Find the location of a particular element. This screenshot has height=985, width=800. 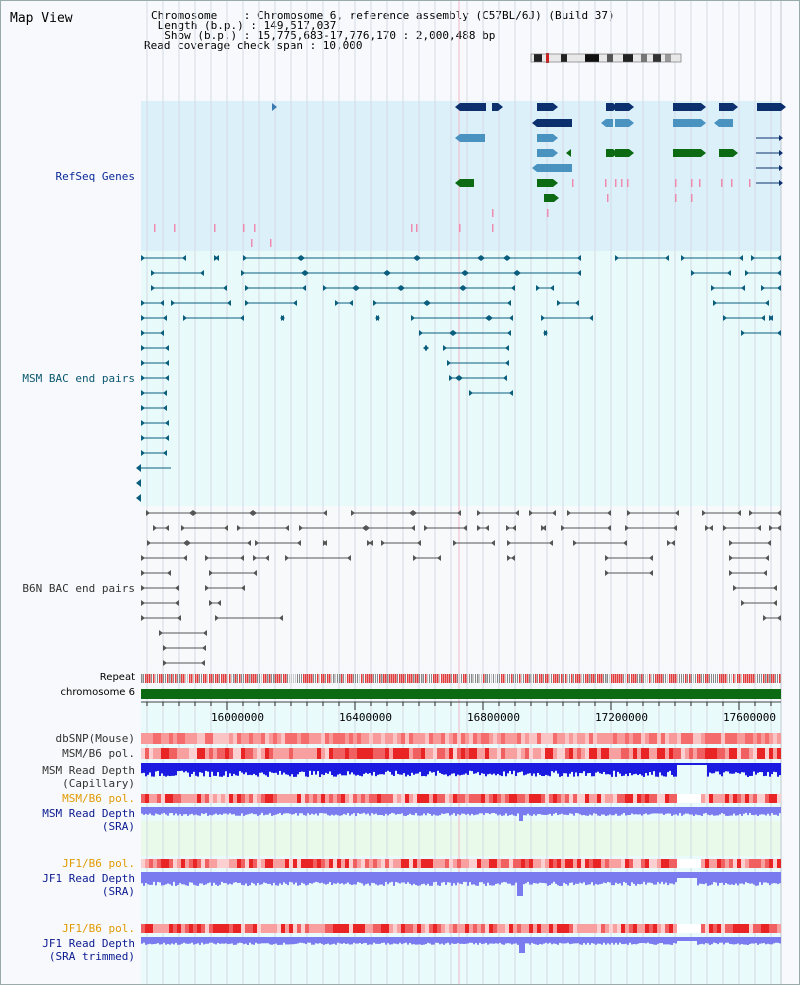

track-label-jf1-depth: JF1 Read Depth (SRA) is located at coordinates (73, 885).